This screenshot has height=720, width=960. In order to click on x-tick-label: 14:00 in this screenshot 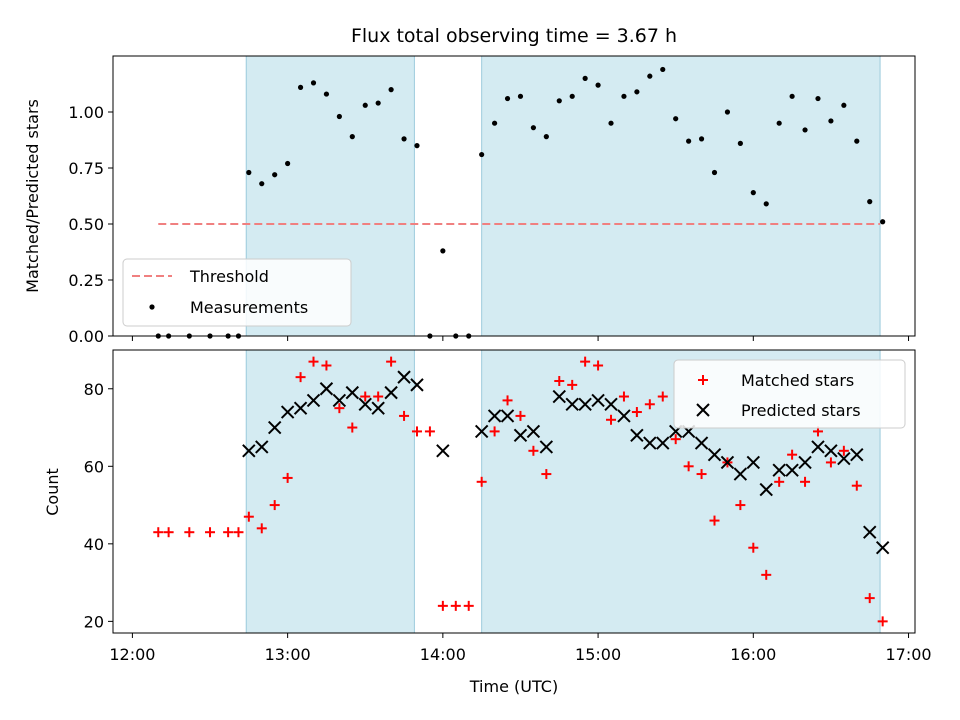, I will do `click(443, 654)`.